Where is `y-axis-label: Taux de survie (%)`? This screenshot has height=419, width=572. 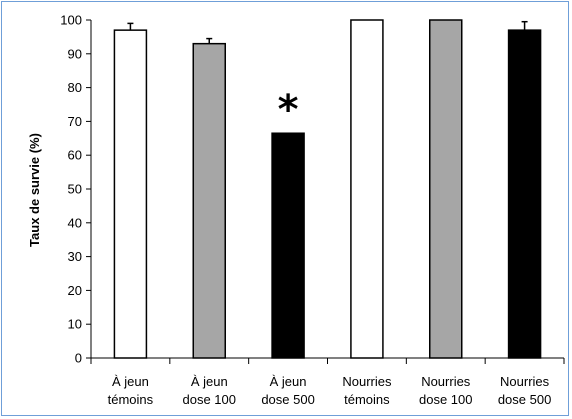
y-axis-label: Taux de survie (%) is located at coordinates (34, 190).